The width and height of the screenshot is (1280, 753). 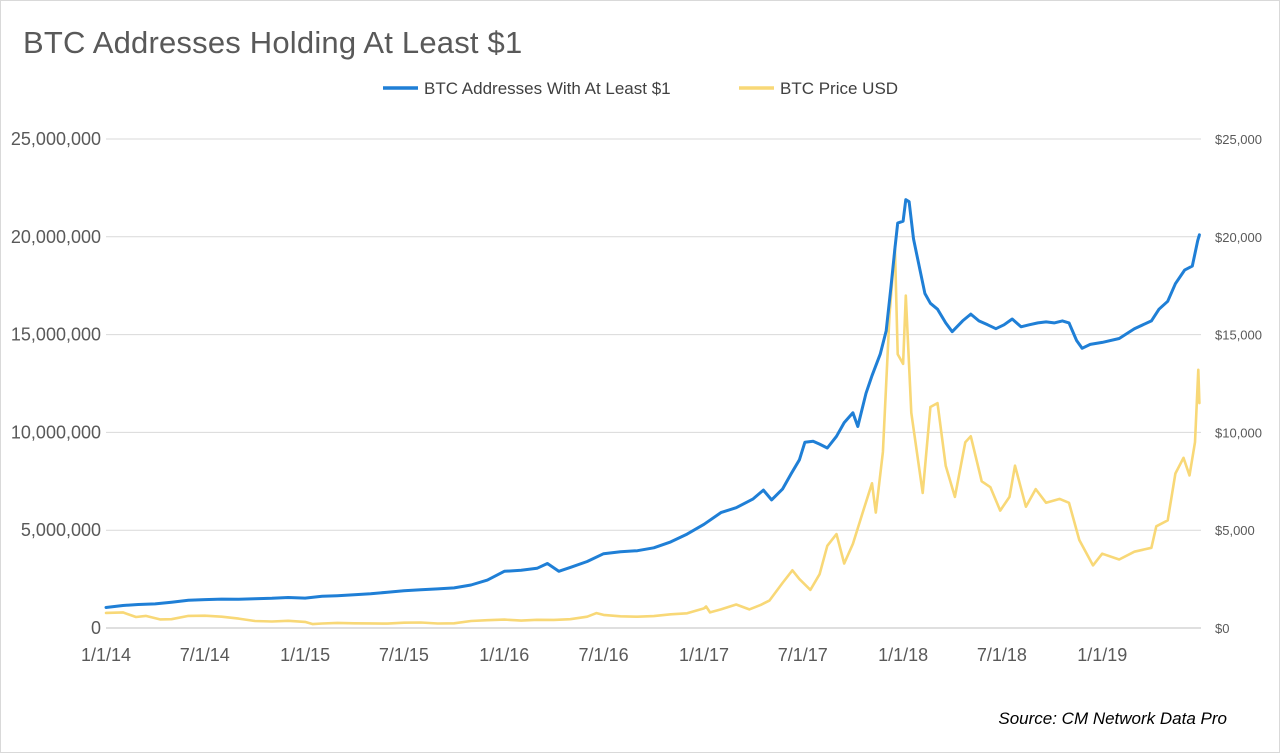 What do you see at coordinates (1238, 384) in the screenshot?
I see `right-axis-ticks: $0 $5,000 $10,000 $15,000 $20,000 $25,000` at bounding box center [1238, 384].